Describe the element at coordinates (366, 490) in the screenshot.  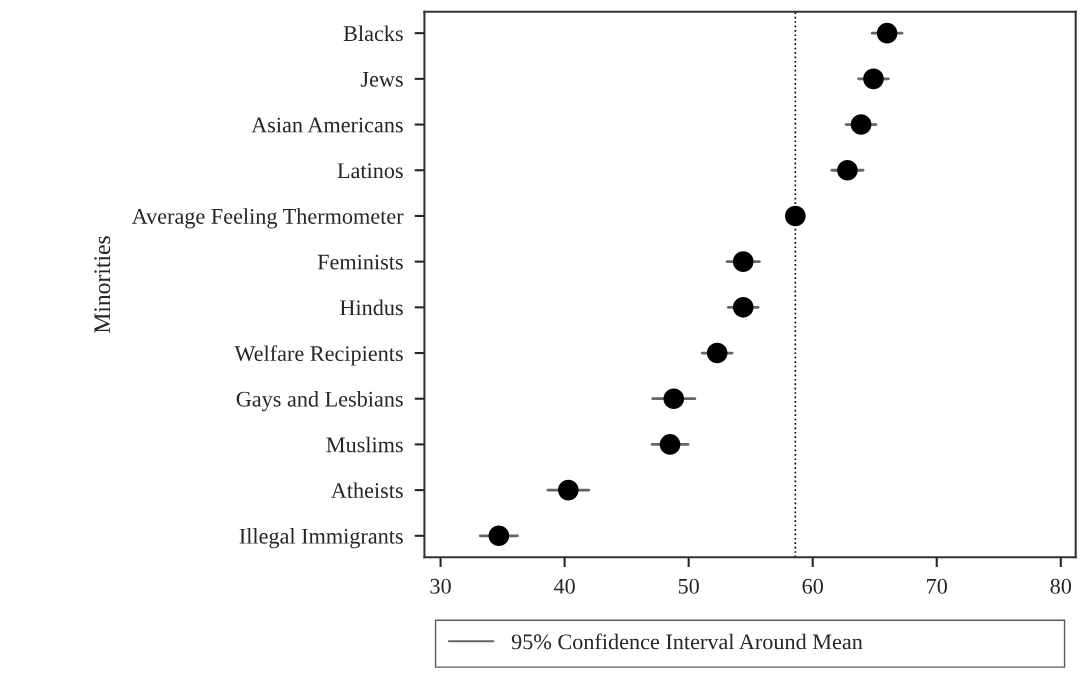
I see `y-tick-label: Atheists` at that location.